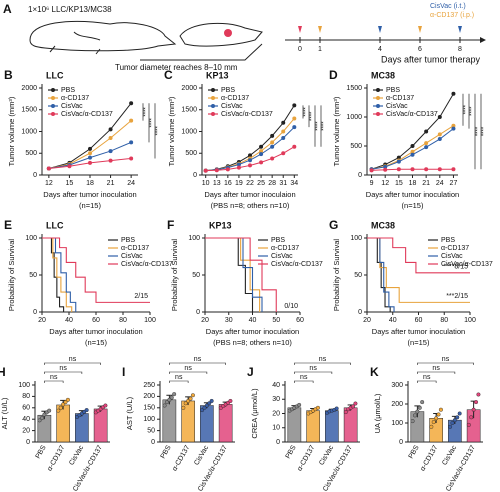 This screenshot has width=500, height=492. I want to click on tumor, so click(228, 33).